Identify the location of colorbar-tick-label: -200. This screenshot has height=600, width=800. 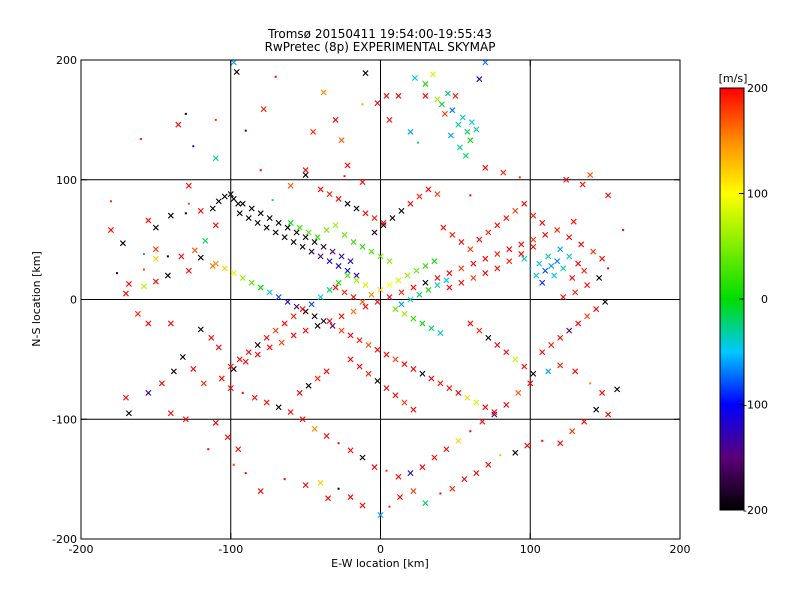
(755, 510).